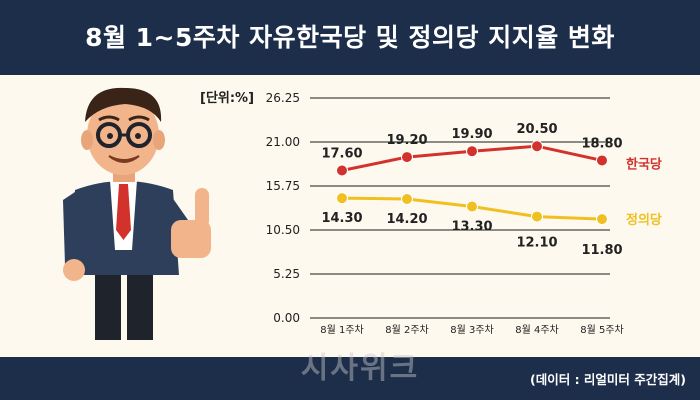 The height and width of the screenshot is (400, 700). I want to click on legend-label: 정의당, so click(644, 220).